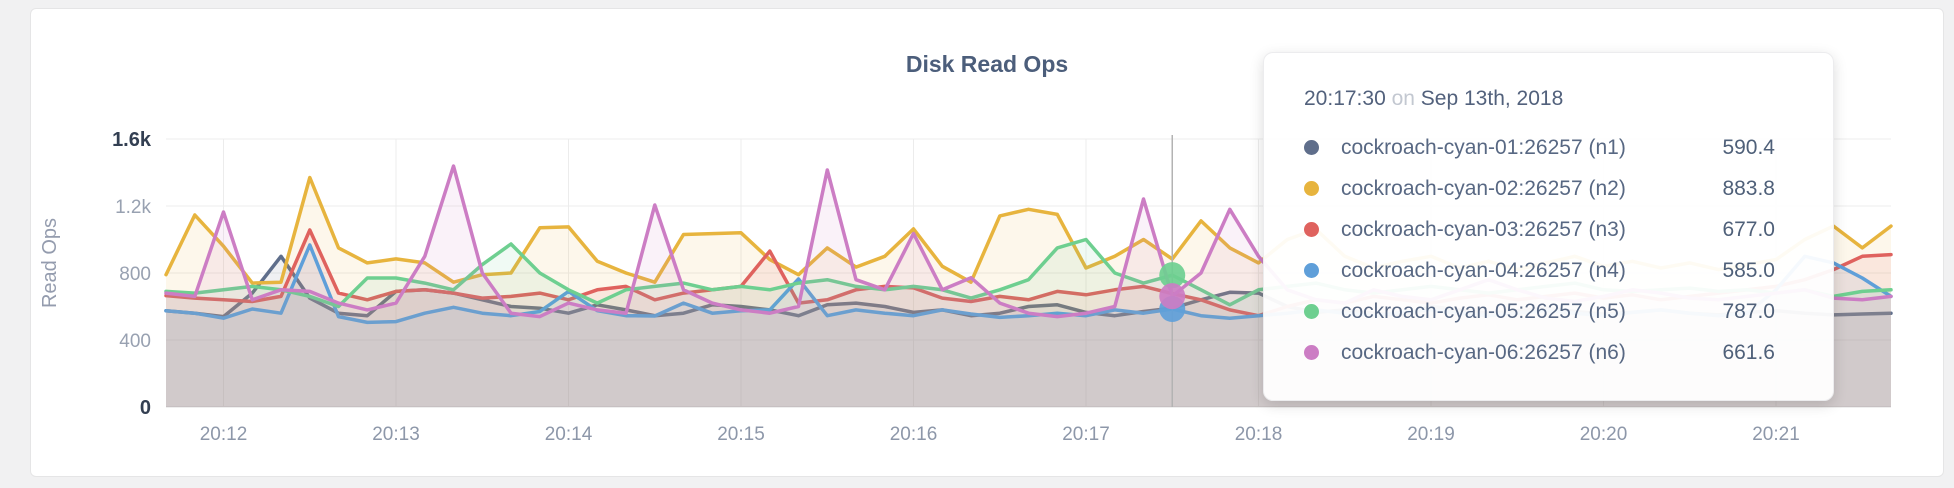 The image size is (1954, 488). What do you see at coordinates (224, 434) in the screenshot?
I see `x-tick-label: 20:12` at bounding box center [224, 434].